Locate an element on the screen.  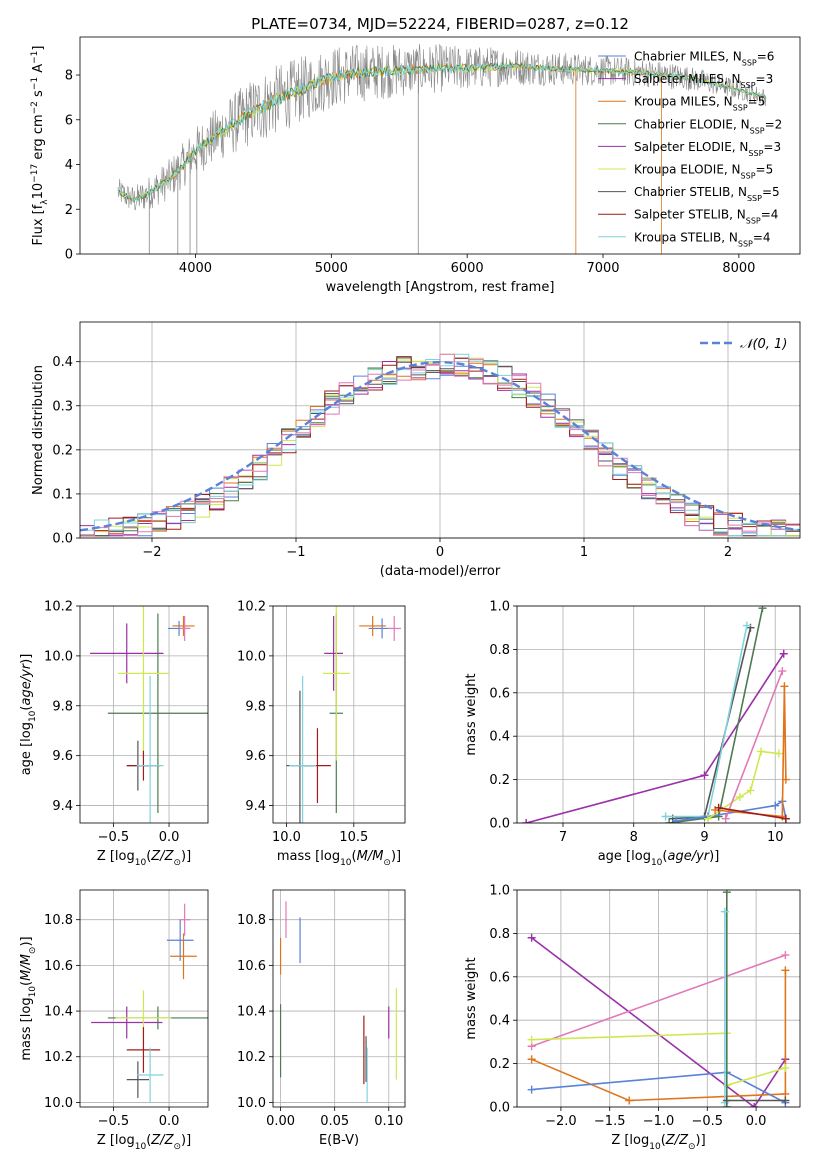
y-tick-label: 9.4 is located at coordinates (62, 806).